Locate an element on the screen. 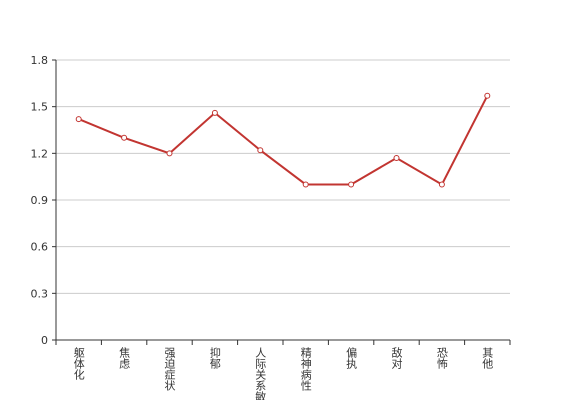 Image resolution: width=567 pixels, height=400 pixels. y-tick-label: 1.5 is located at coordinates (40, 107).